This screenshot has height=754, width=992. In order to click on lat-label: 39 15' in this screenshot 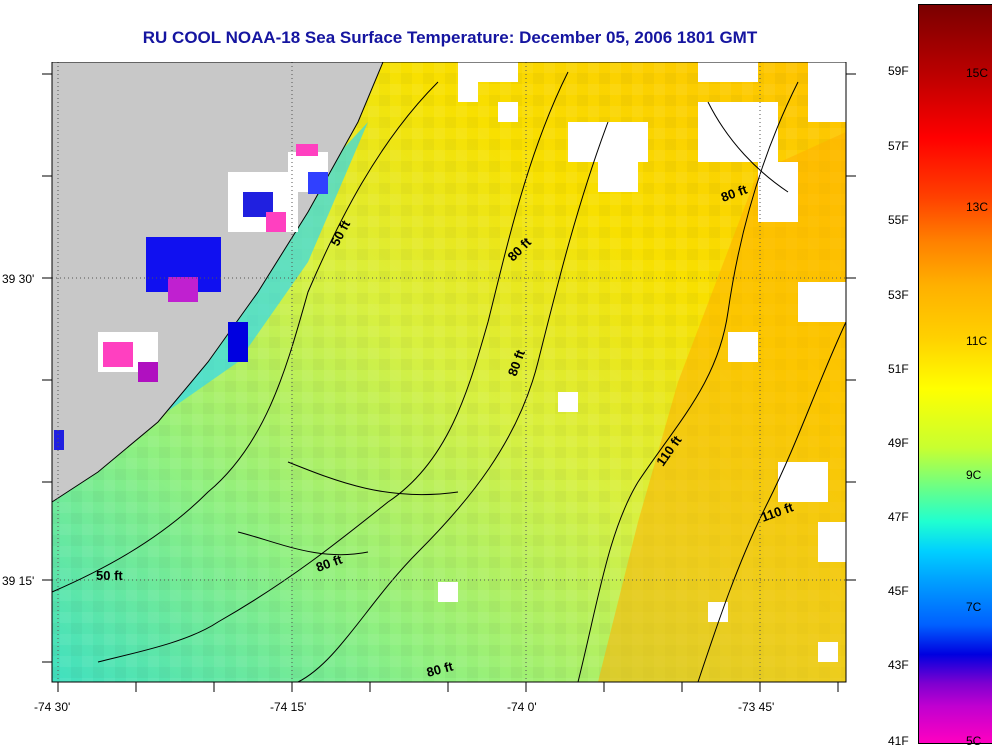, I will do `click(18, 581)`.